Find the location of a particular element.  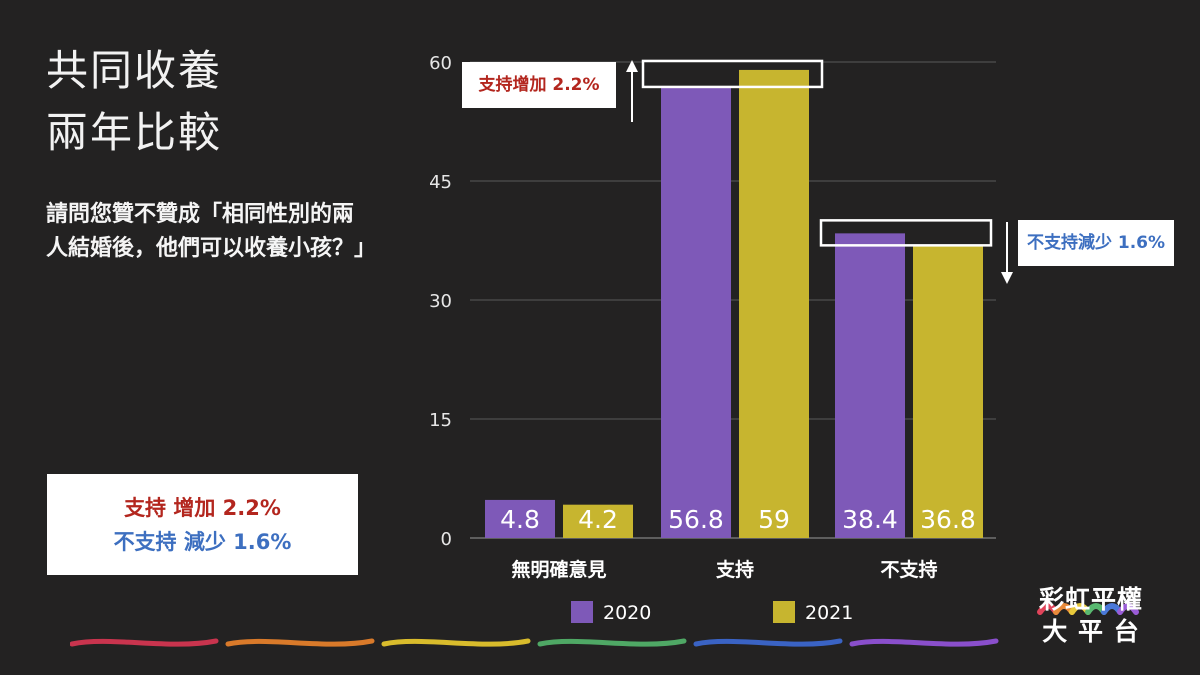

y-tick-label: 0 is located at coordinates (446, 539).